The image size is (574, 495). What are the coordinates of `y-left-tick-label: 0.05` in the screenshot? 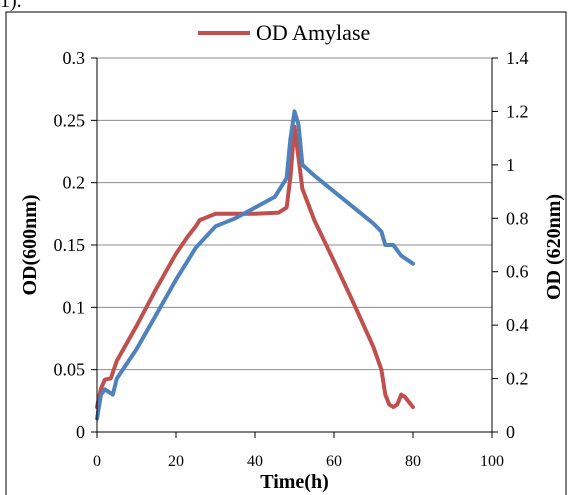 It's located at (70, 370).